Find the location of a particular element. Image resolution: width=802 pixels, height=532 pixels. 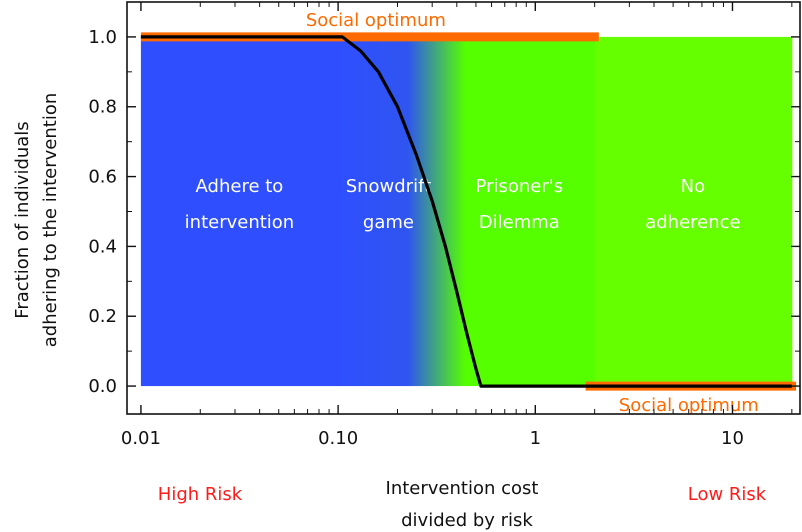

x-tick-label-2: 1 is located at coordinates (535, 438).